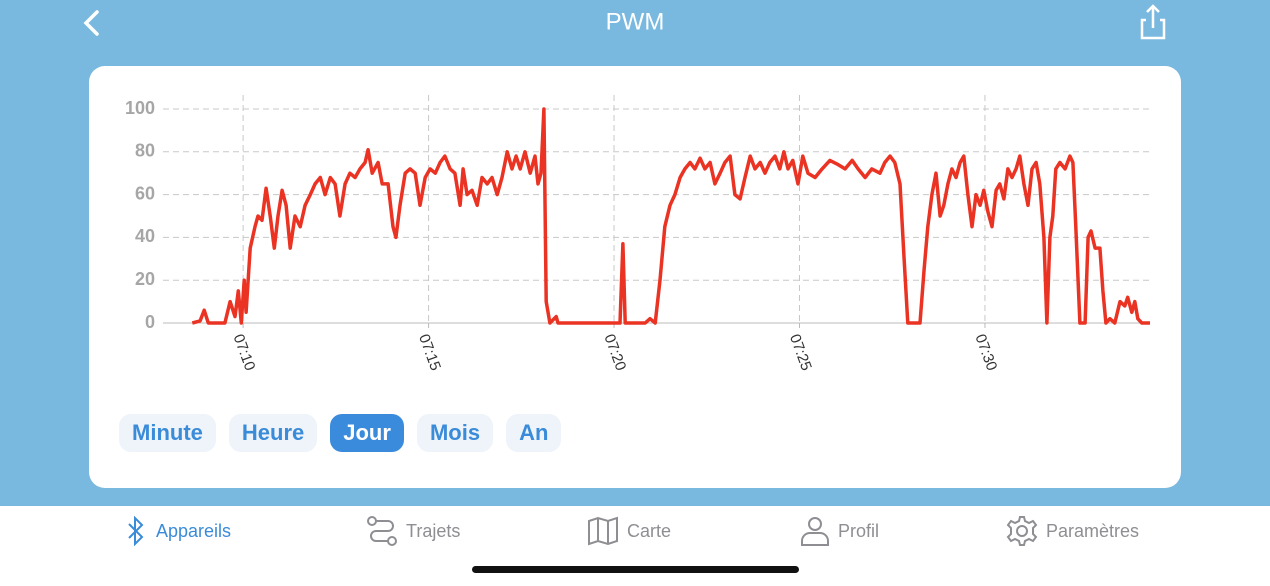 Image resolution: width=1270 pixels, height=586 pixels. What do you see at coordinates (635, 21) in the screenshot?
I see `screen-title: PWM` at bounding box center [635, 21].